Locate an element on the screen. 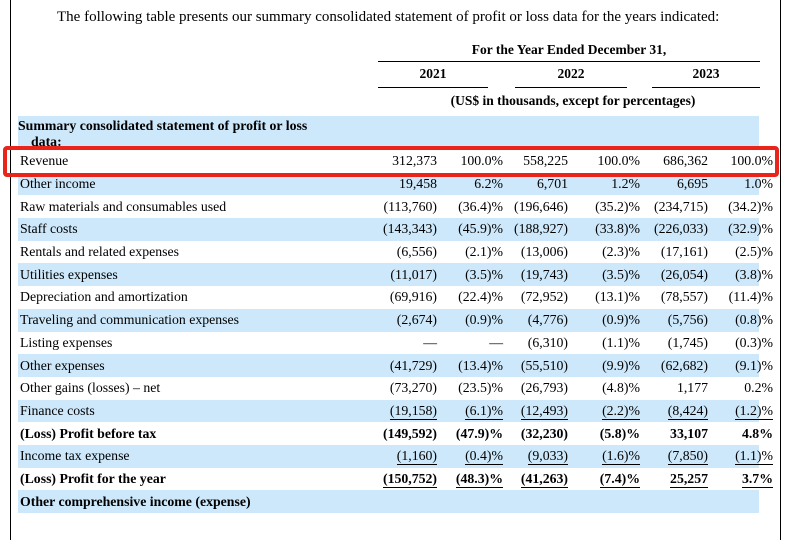  value-text: (12,493) is located at coordinates (544, 411).